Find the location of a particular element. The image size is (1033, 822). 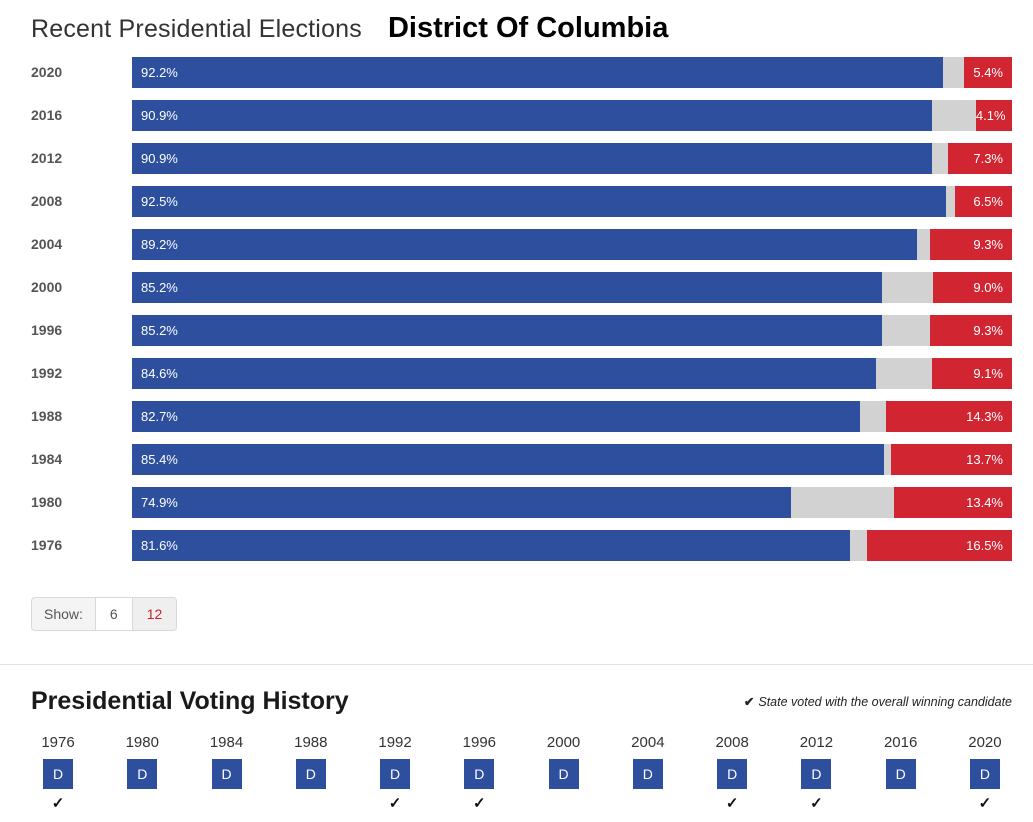

bar-row-1992: 1992 84.6% 9.1% is located at coordinates (521, 373).